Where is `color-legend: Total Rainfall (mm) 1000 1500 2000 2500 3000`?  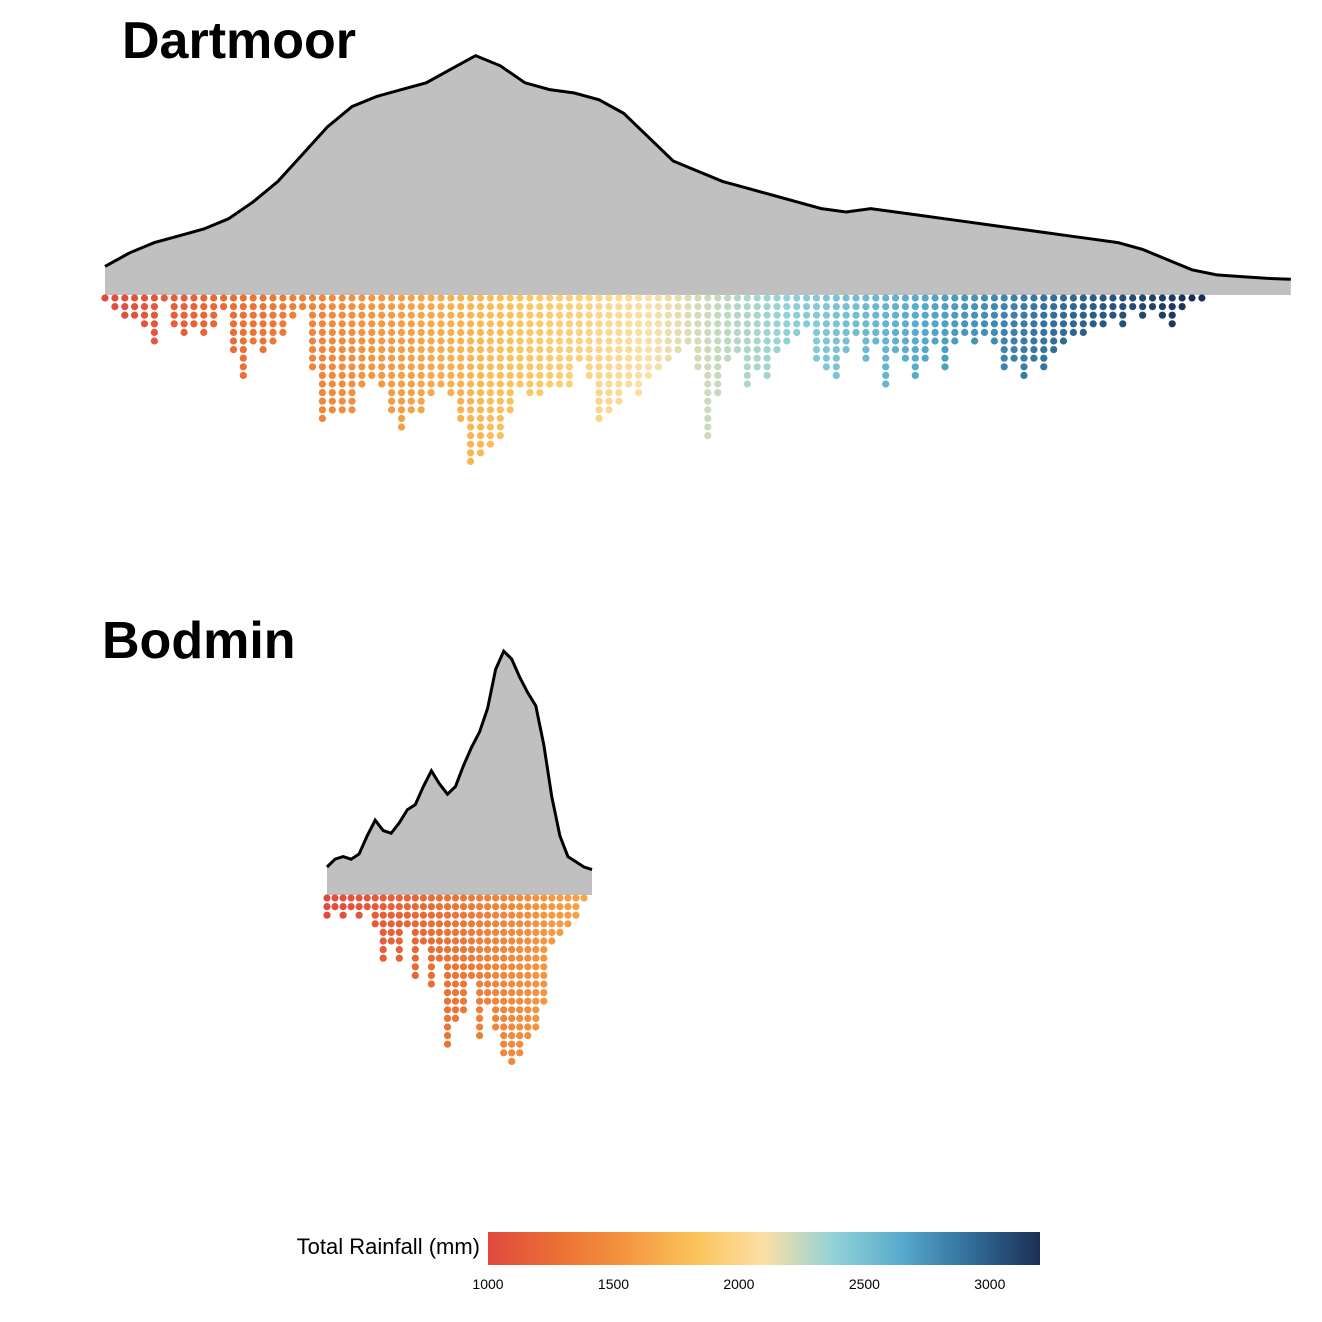
color-legend: Total Rainfall (mm) 1000 1500 2000 2500 3000 is located at coordinates (668, 1262).